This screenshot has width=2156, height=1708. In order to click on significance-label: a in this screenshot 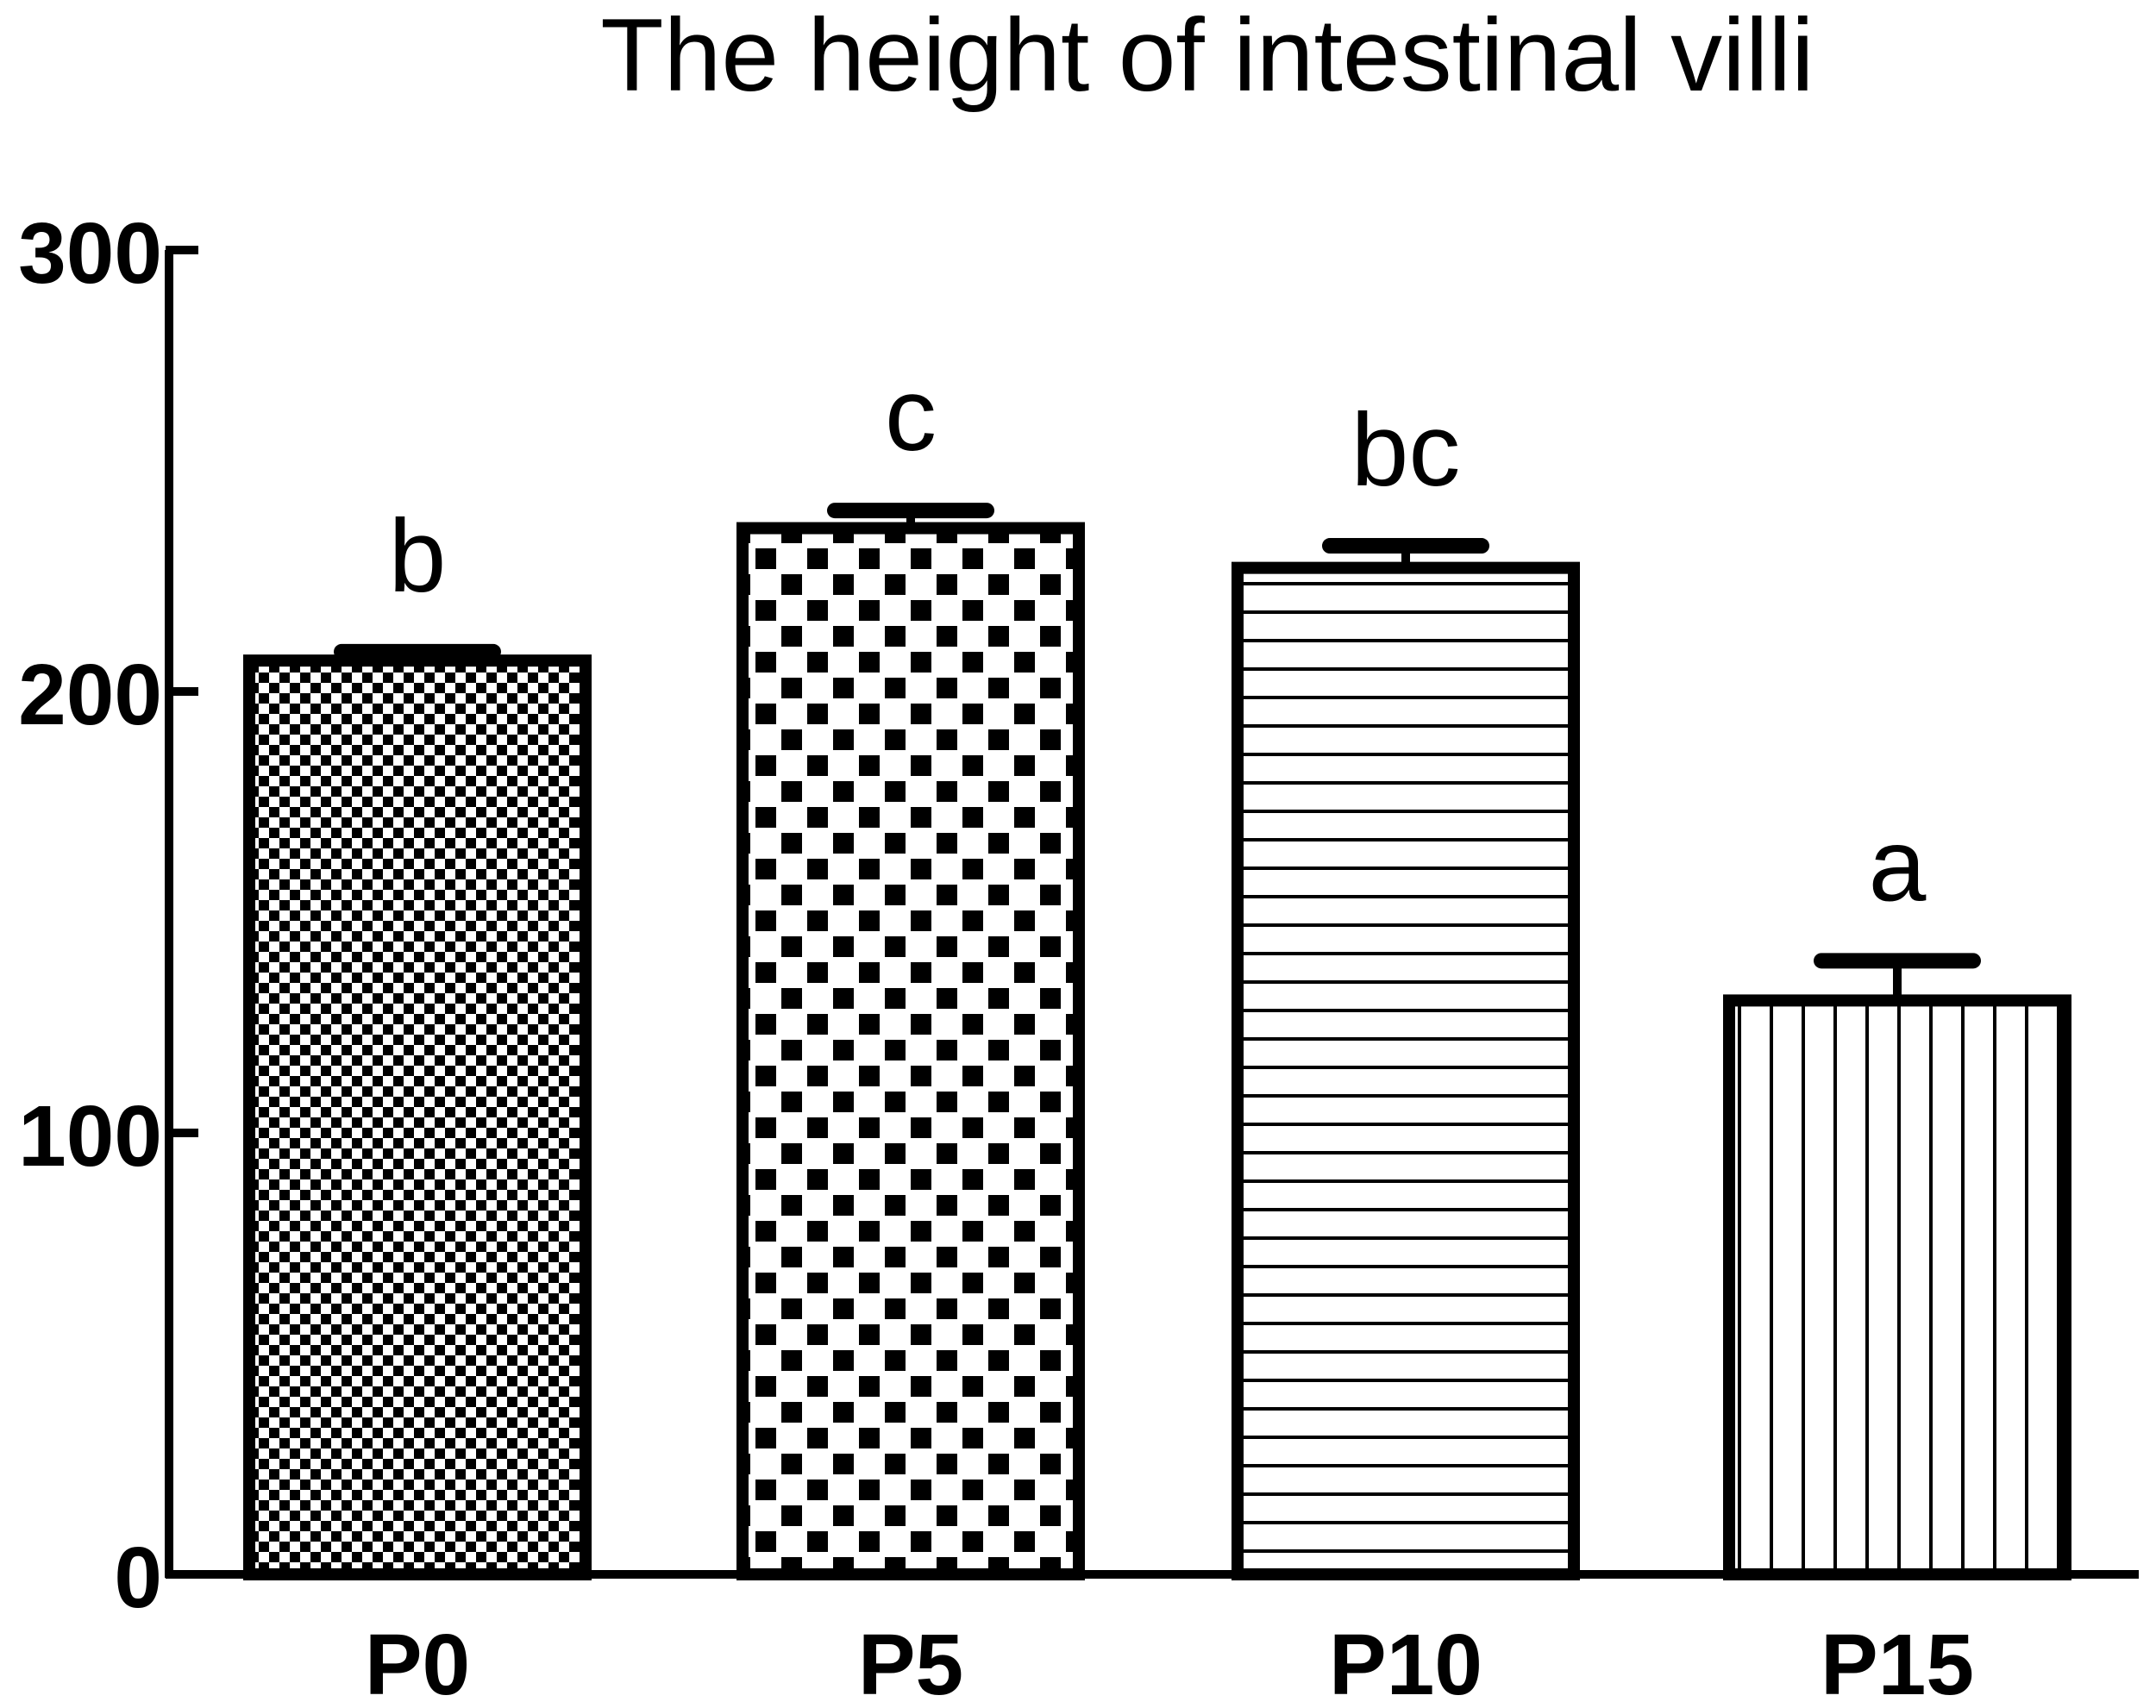, I will do `click(1898, 865)`.